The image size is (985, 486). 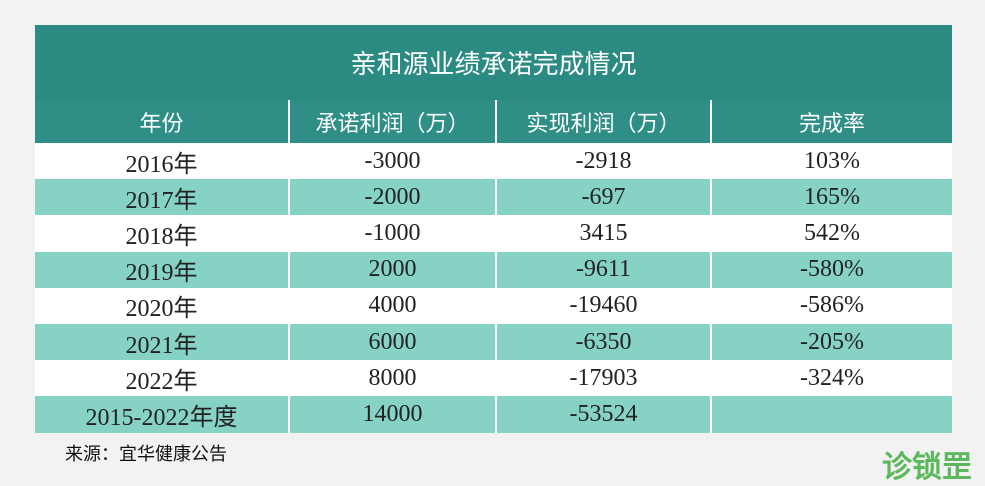 I want to click on table-cell: -6350, so click(x=604, y=342).